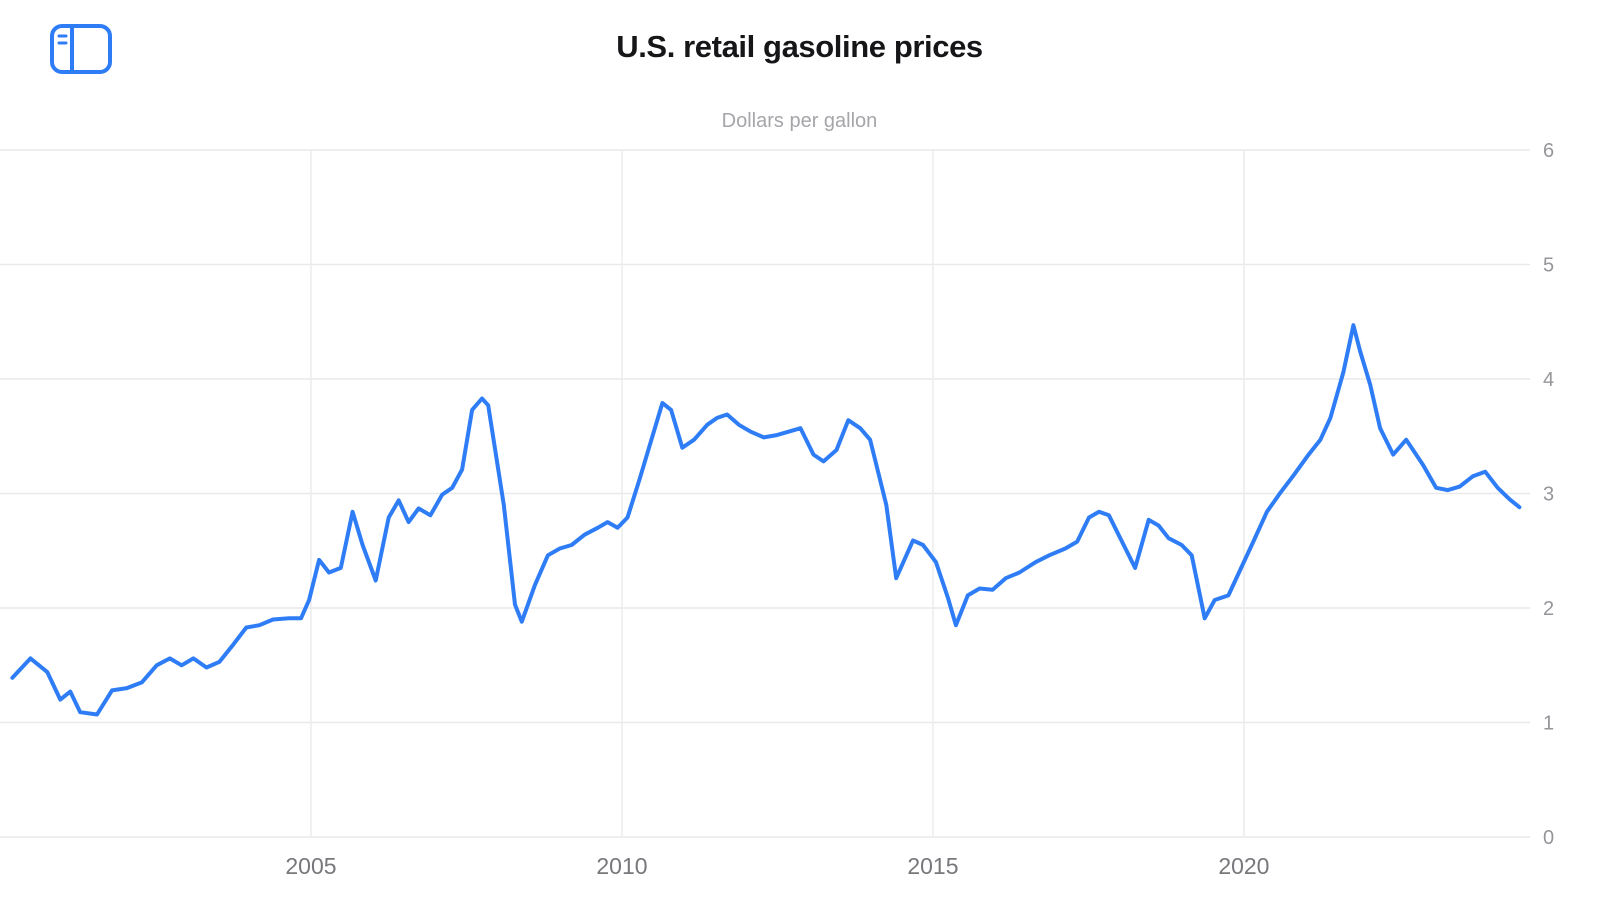 This screenshot has width=1599, height=900. What do you see at coordinates (1548, 838) in the screenshot?
I see `y-tick-label: 0` at bounding box center [1548, 838].